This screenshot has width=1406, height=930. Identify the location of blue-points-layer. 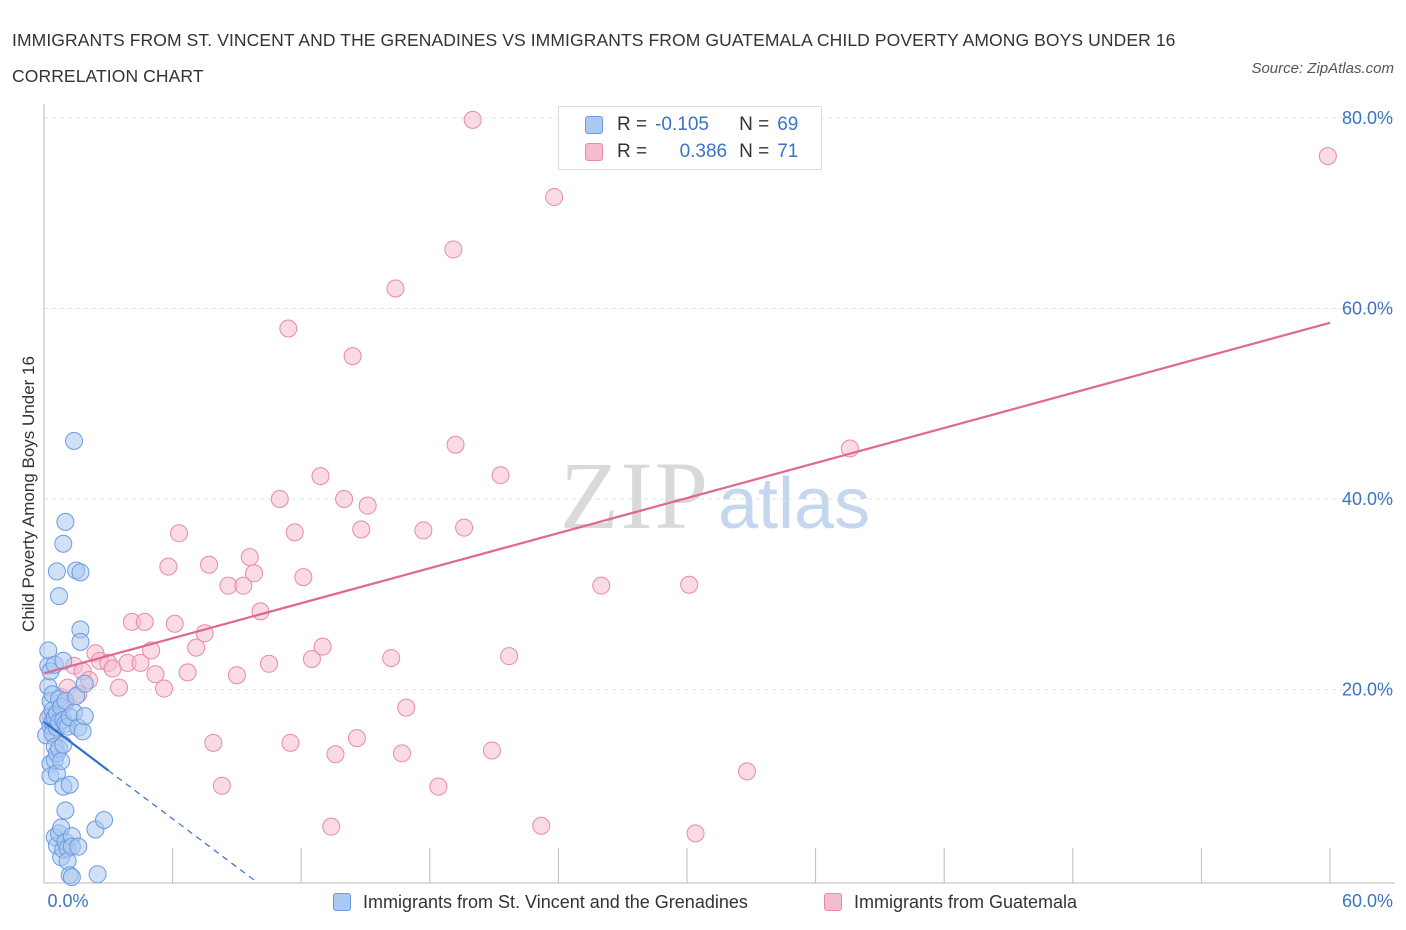
(75, 659).